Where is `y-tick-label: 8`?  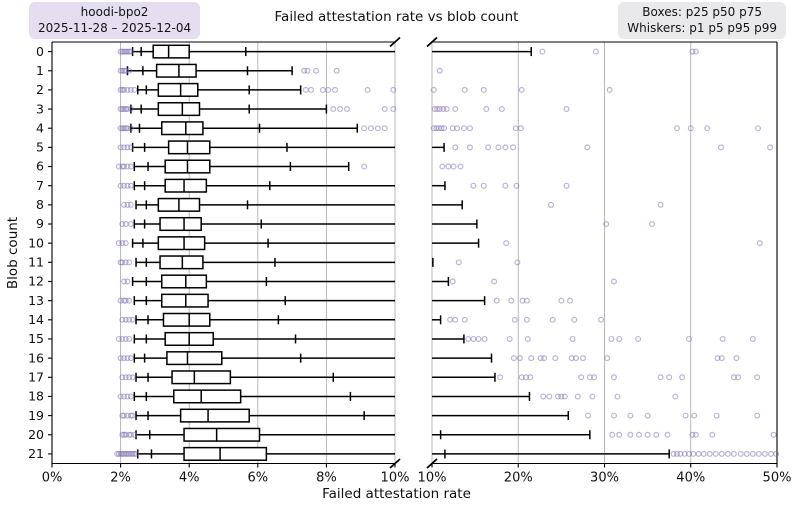
y-tick-label: 8 is located at coordinates (40, 204).